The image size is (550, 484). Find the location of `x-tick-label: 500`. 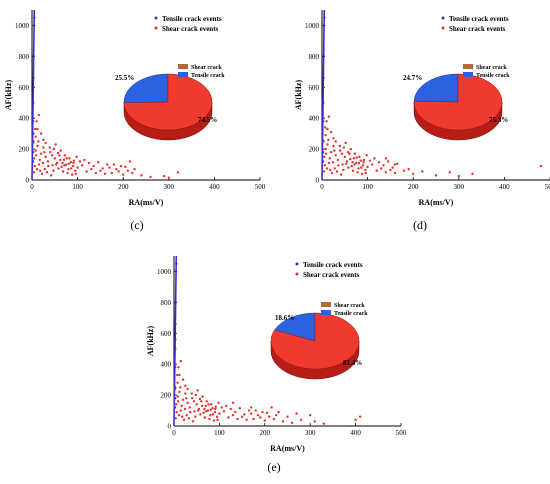

x-tick-label: 500 is located at coordinates (547, 187).